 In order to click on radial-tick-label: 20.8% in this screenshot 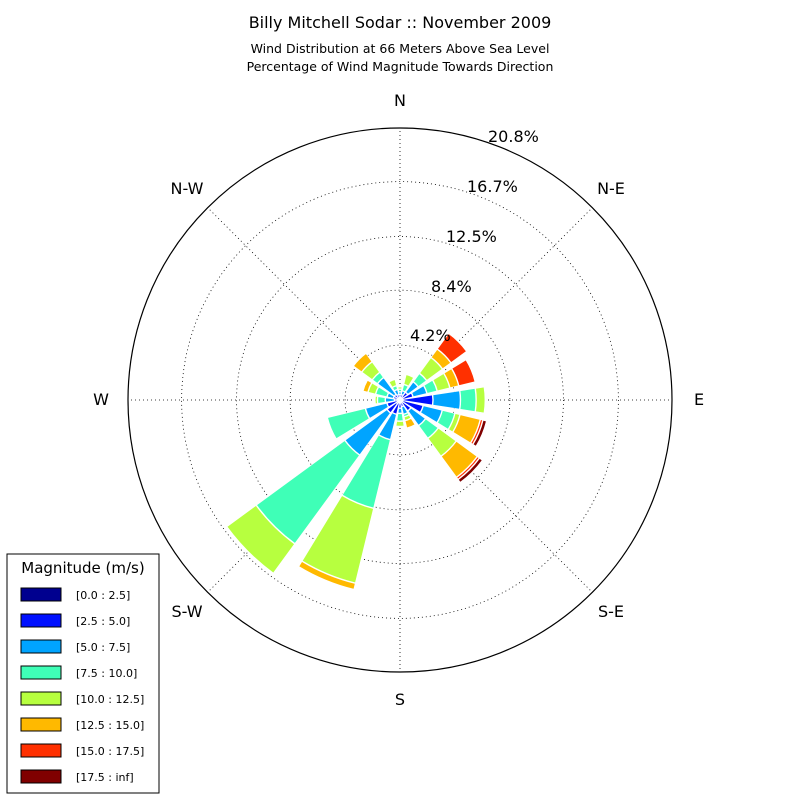, I will do `click(513, 136)`.